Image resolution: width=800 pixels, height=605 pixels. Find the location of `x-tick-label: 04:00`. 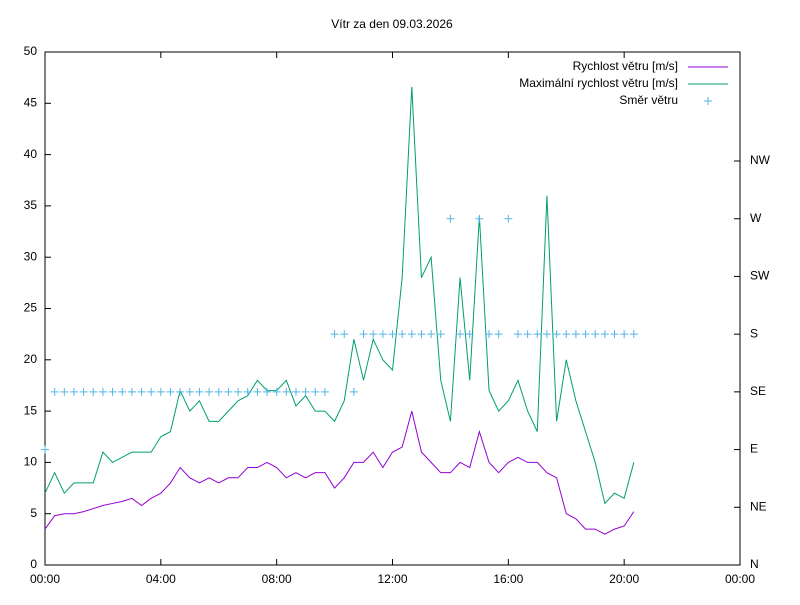

x-tick-label: 04:00 is located at coordinates (161, 579).